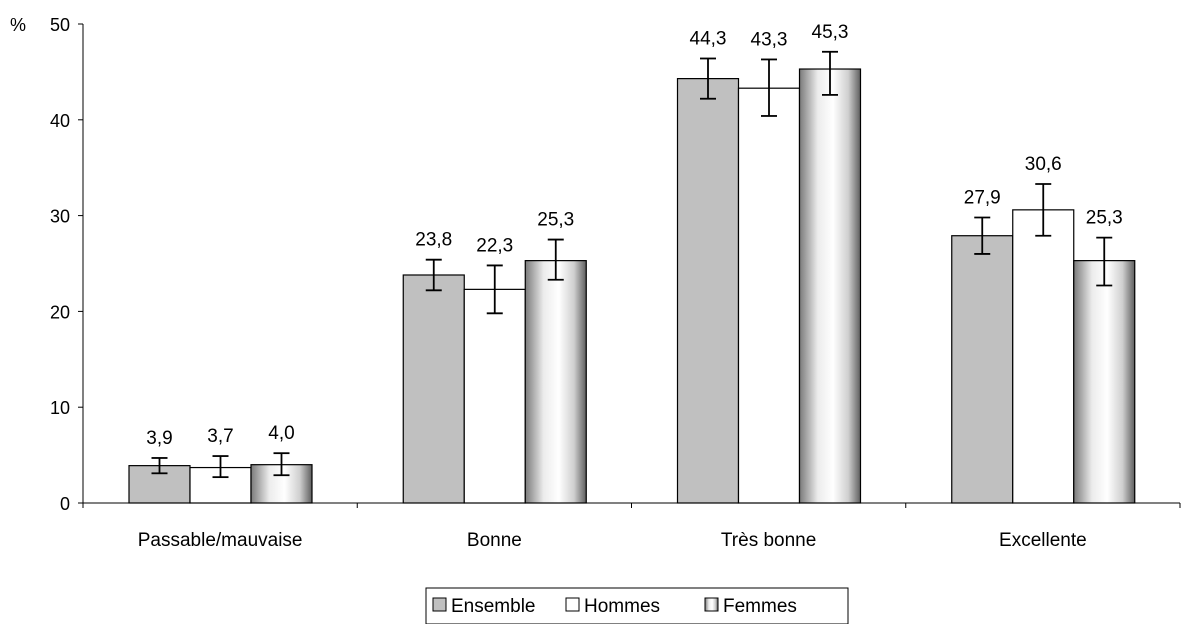  Describe the element at coordinates (65, 504) in the screenshot. I see `y-tick-label: 0` at that location.